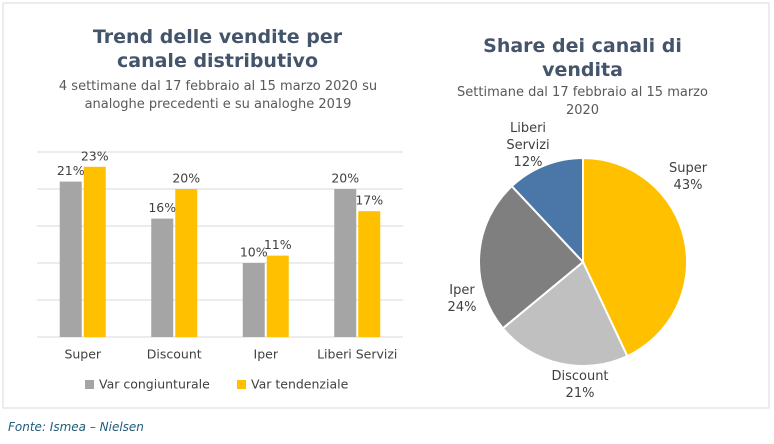 The image size is (774, 444). What do you see at coordinates (582, 58) in the screenshot?
I see `pie-title: Share dei canali di vendita` at bounding box center [582, 58].